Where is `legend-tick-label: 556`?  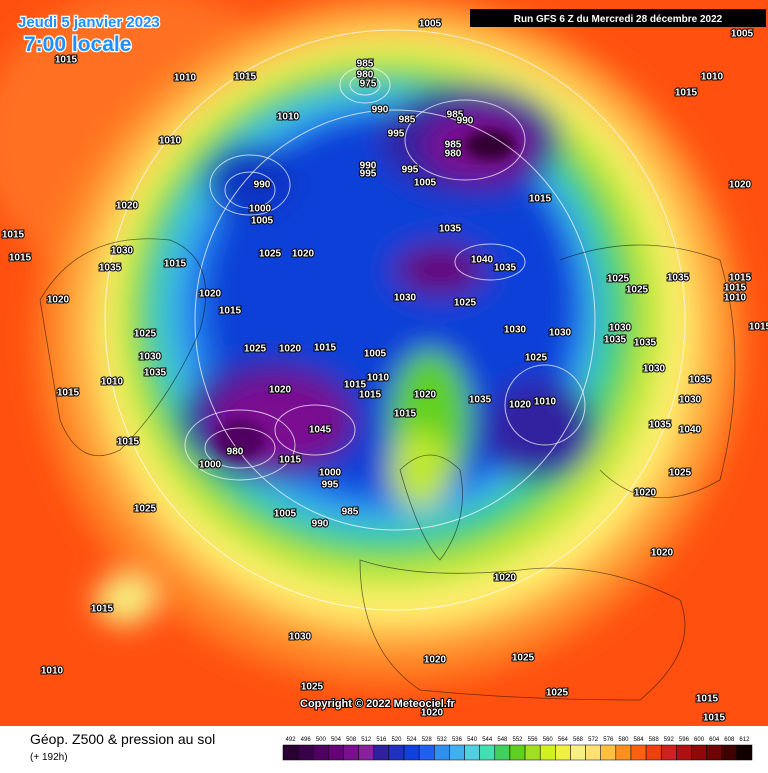
legend-tick-label: 556 is located at coordinates (533, 740).